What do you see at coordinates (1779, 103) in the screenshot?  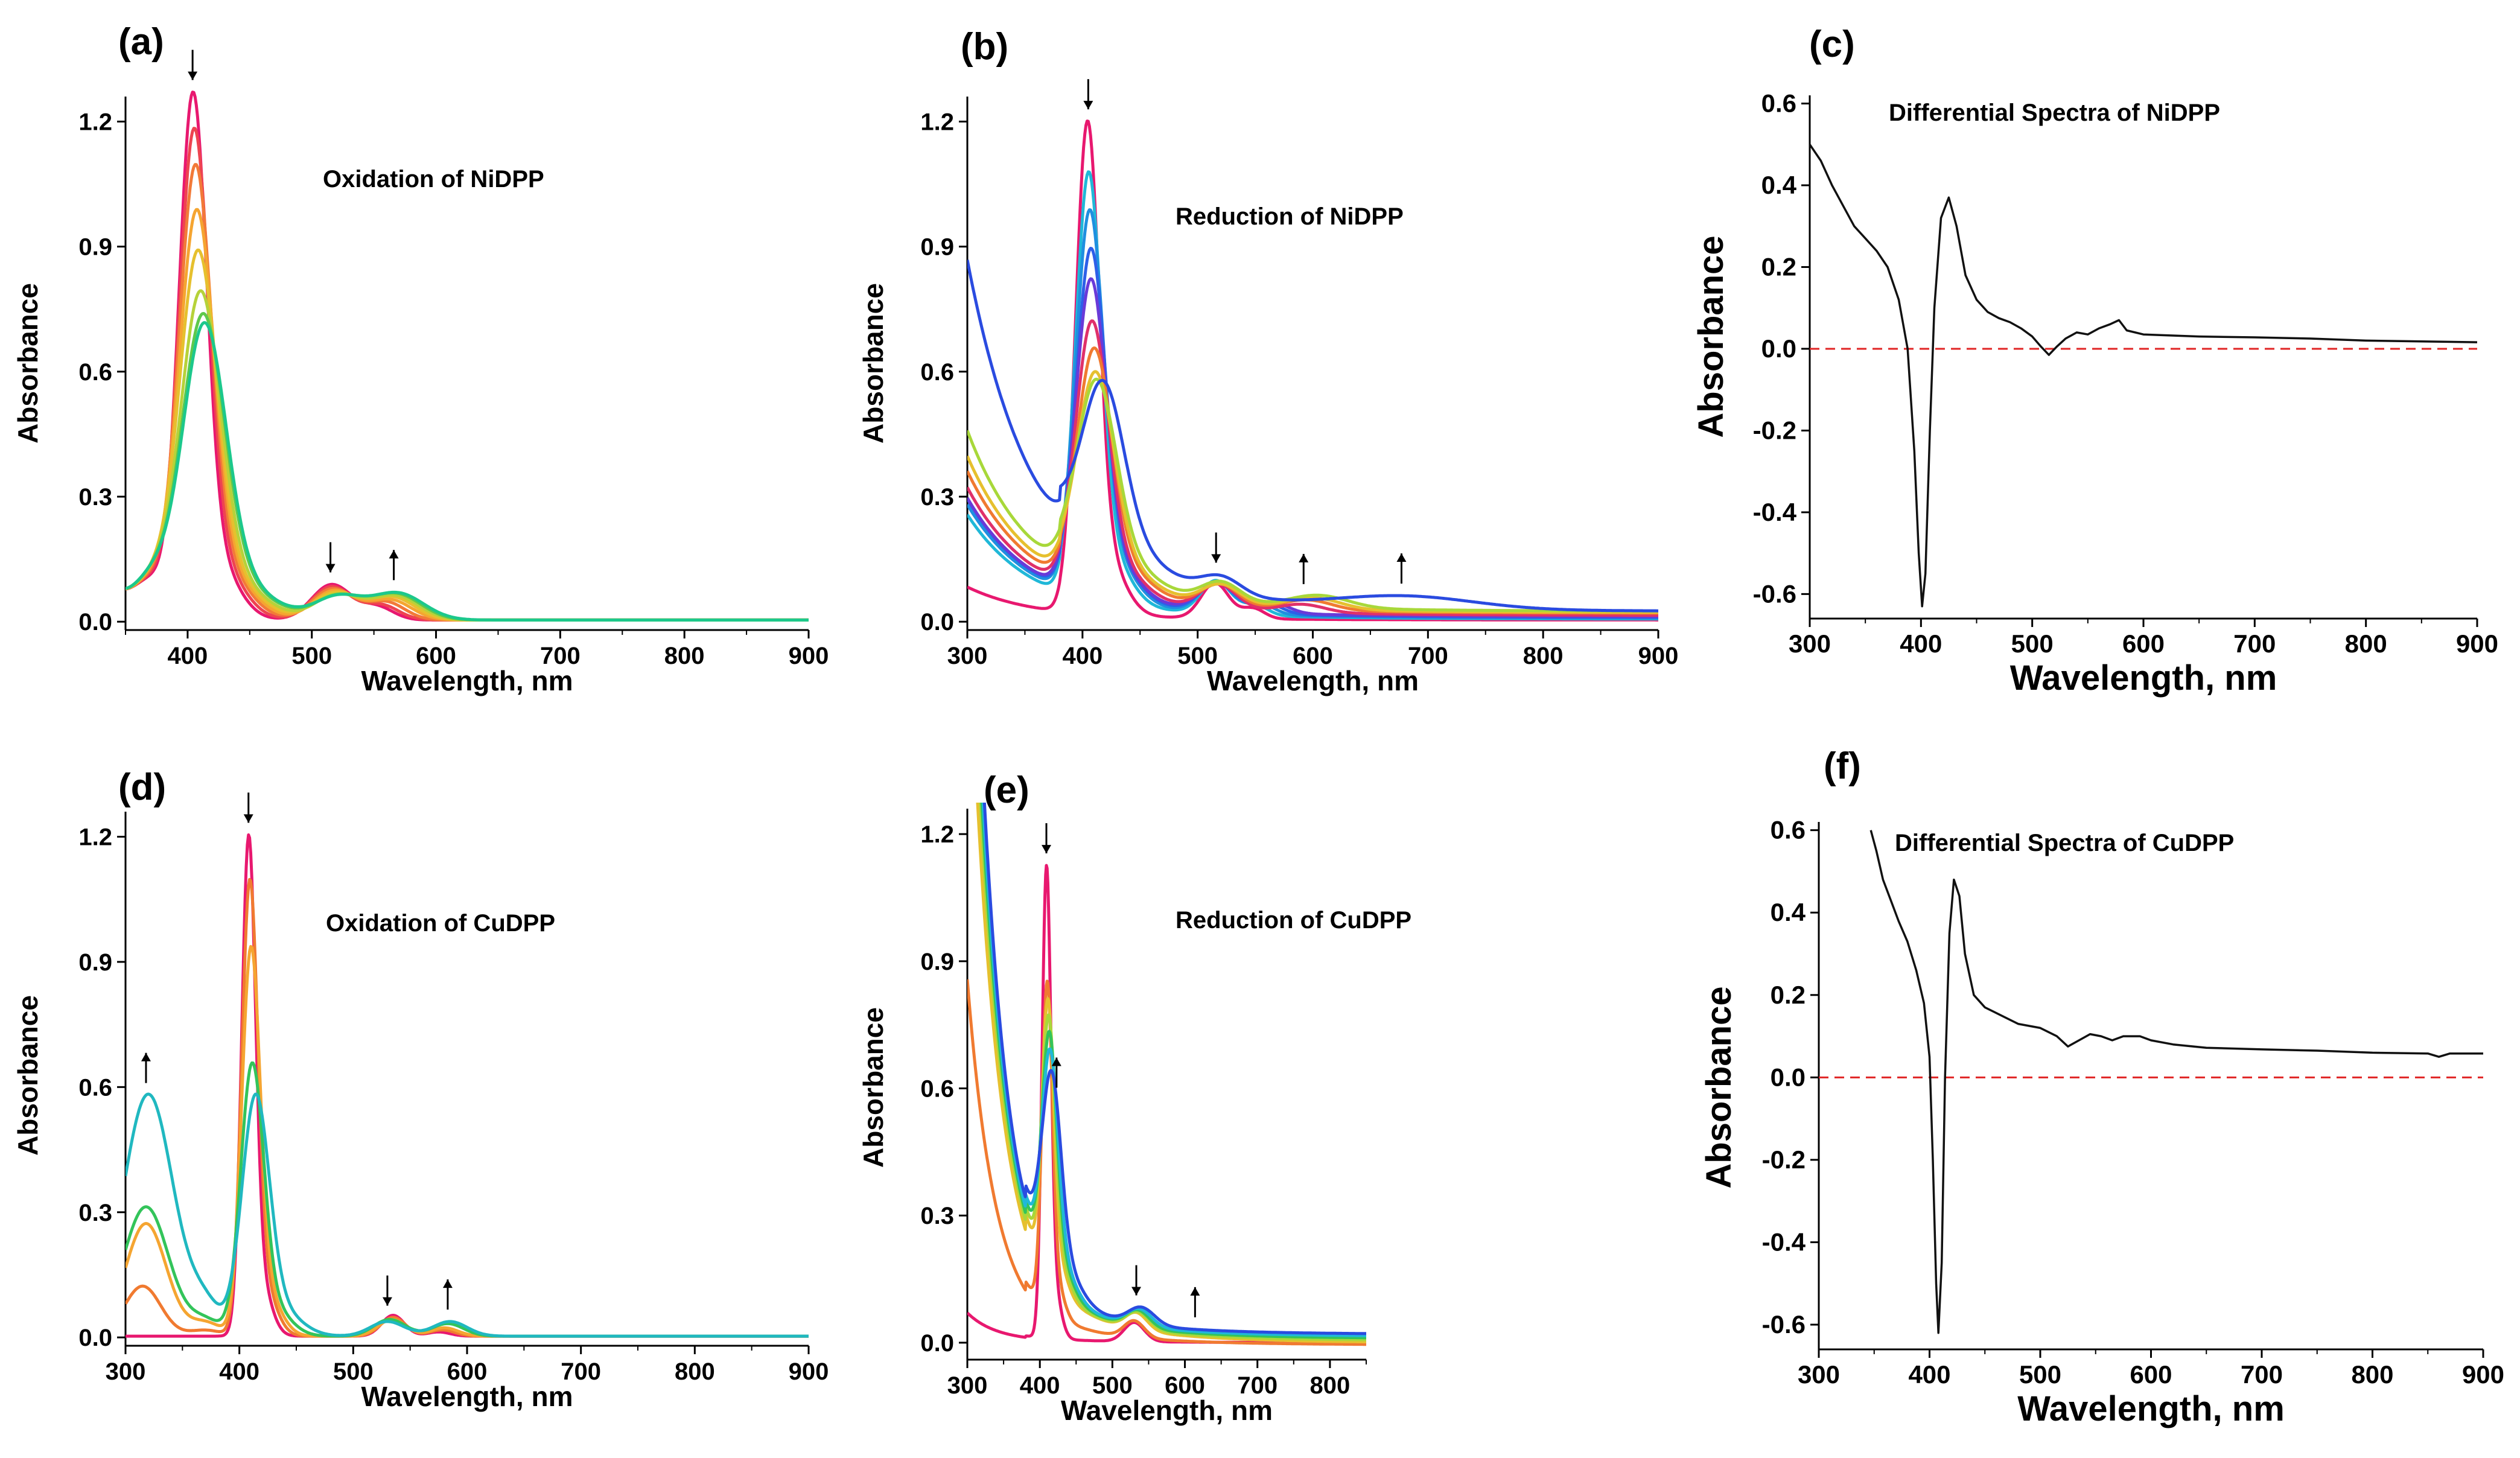 I see `y-tick-label-c-0.6: 0.6` at bounding box center [1779, 103].